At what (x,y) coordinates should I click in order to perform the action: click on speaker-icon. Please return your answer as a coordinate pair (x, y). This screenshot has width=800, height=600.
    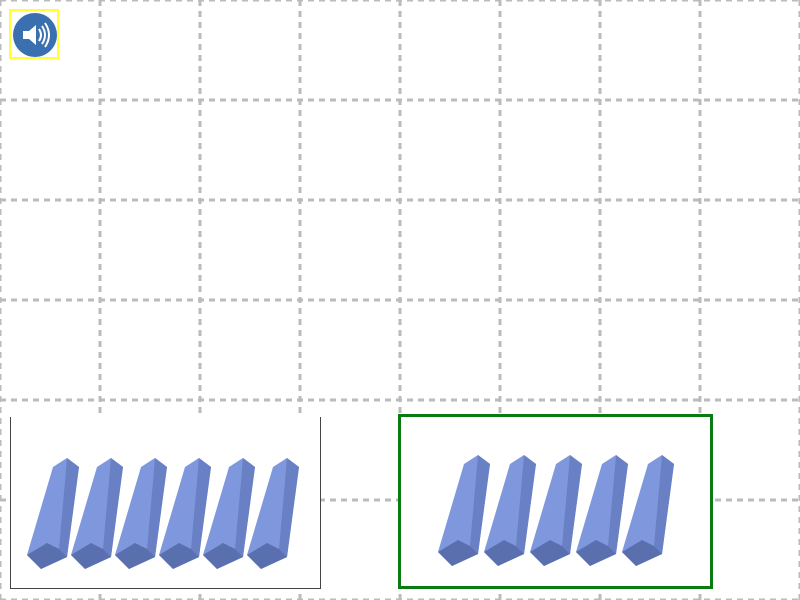
    Looking at the image, I should click on (35, 35).